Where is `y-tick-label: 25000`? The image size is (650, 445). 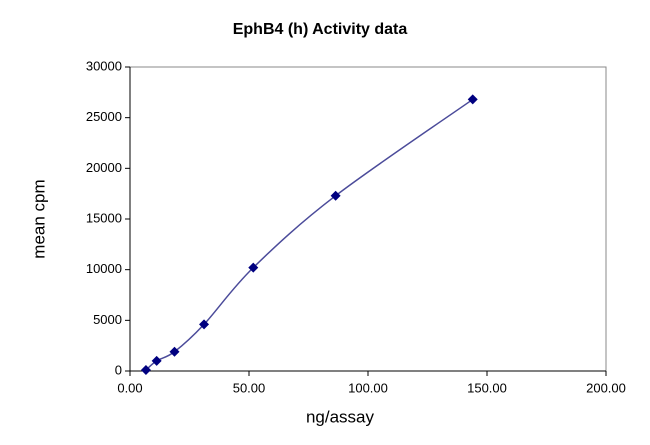
y-tick-label: 25000 is located at coordinates (104, 116).